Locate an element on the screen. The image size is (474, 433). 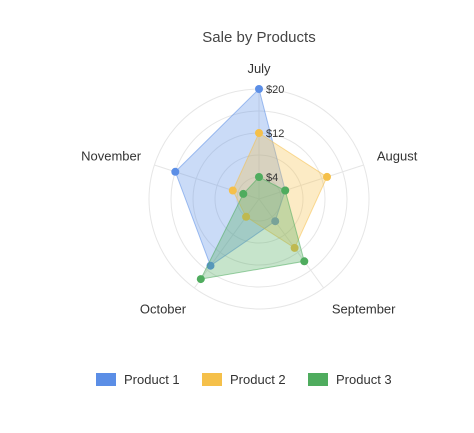
series-area is located at coordinates (280, 190).